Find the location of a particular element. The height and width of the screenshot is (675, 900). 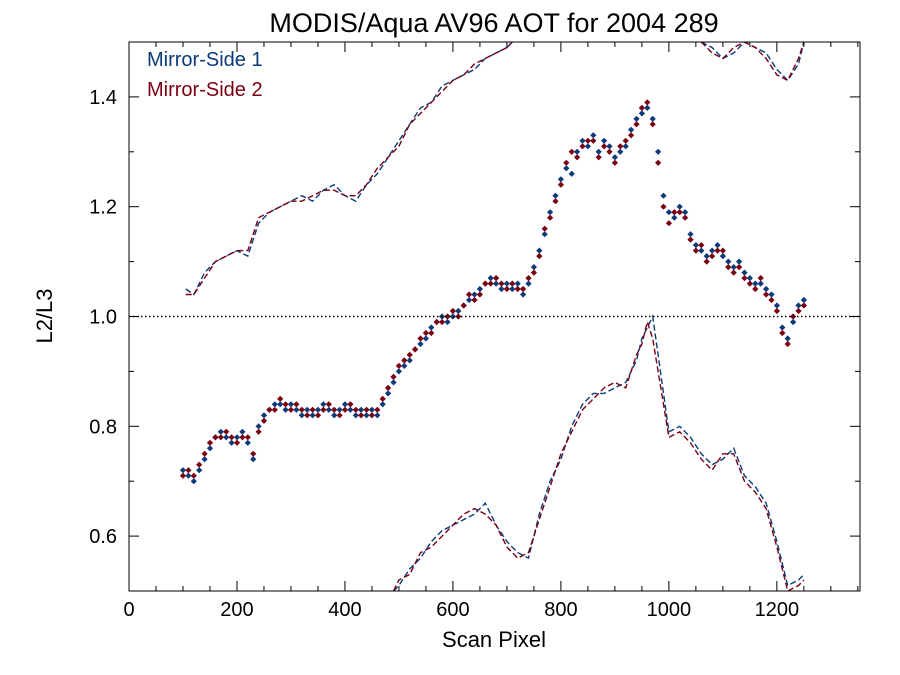

x-axis-label: Scan Pixel is located at coordinates (494, 639).